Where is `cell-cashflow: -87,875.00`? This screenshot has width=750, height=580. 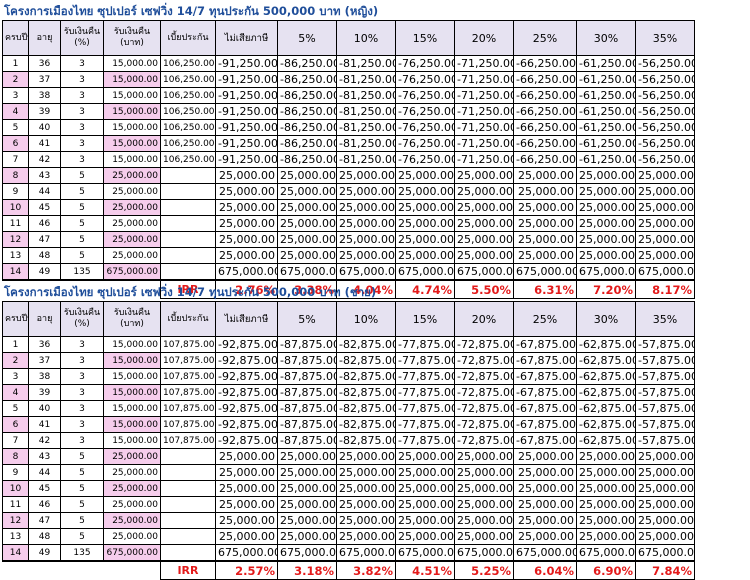 cell-cashflow: -87,875.00 is located at coordinates (307, 425).